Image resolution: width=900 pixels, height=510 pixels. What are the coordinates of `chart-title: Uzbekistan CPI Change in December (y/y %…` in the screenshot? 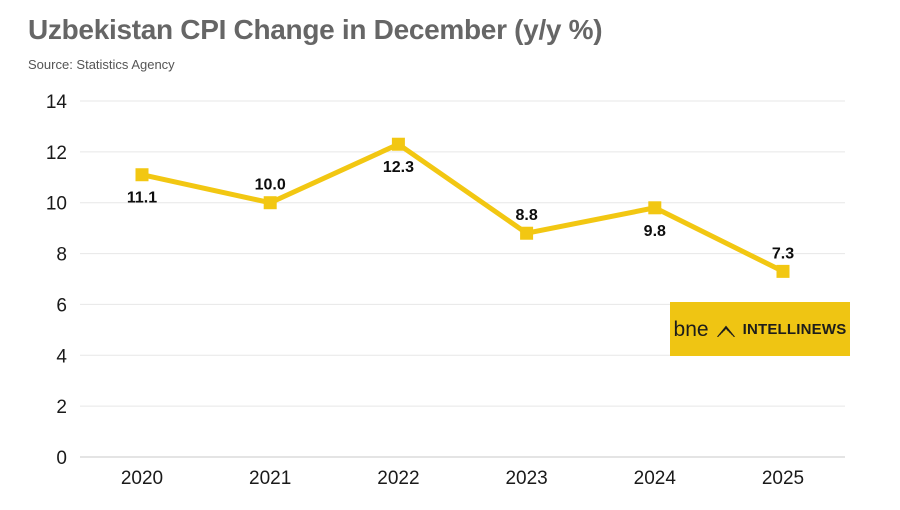 It's located at (315, 29).